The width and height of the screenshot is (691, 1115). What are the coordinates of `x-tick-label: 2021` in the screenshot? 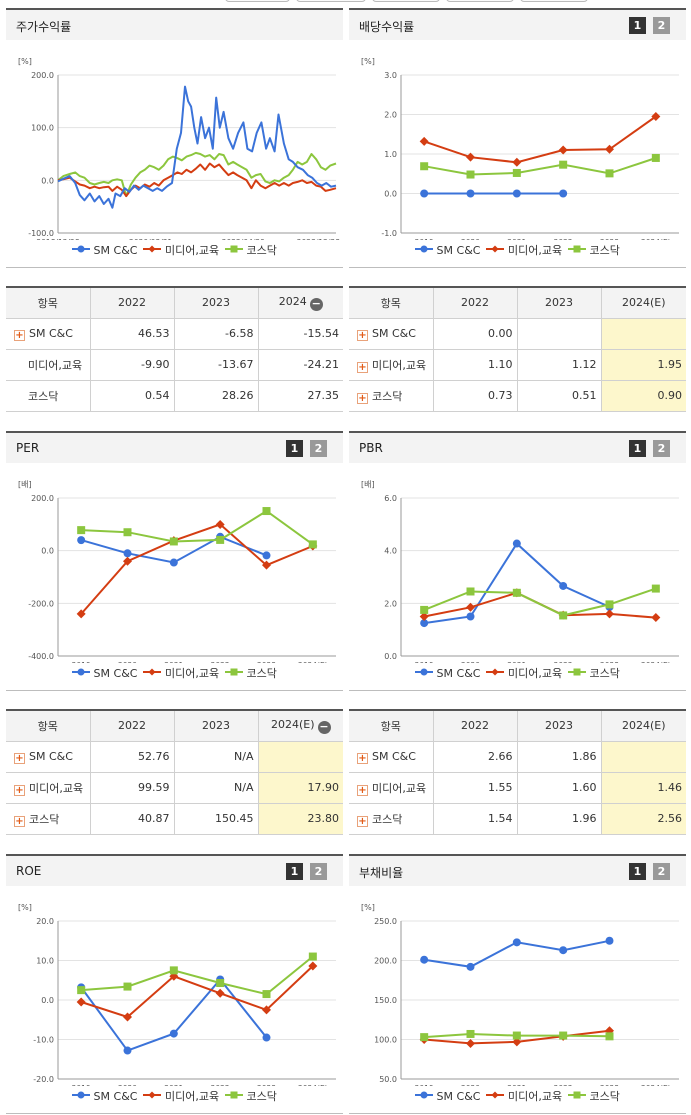 It's located at (516, 239).